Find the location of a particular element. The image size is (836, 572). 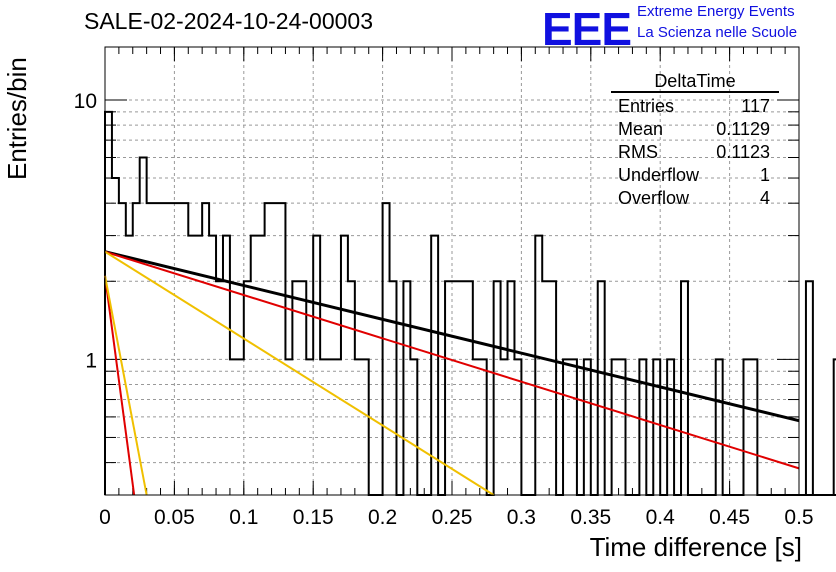

stats-row-entries: Entries 117 is located at coordinates (695, 106).